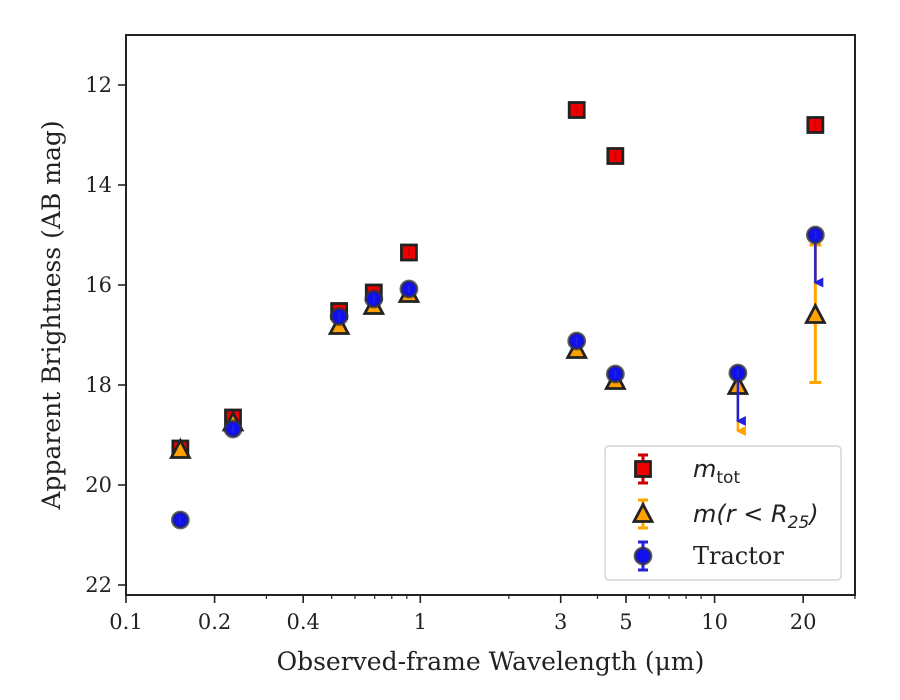 The width and height of the screenshot is (900, 700). Describe the element at coordinates (714, 622) in the screenshot. I see `x-tick-label: 10` at that location.